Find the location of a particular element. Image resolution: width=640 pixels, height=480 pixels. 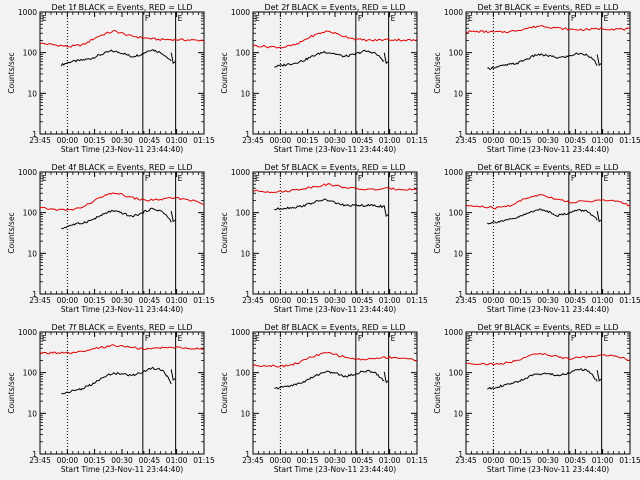

panel-title: Det 4f BLACK = Events, RED = LLD is located at coordinates (121, 167).